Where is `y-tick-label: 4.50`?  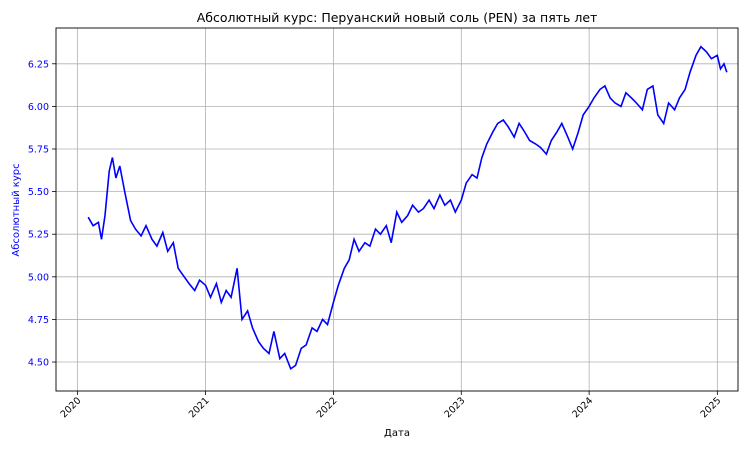 y-tick-label: 4.50 is located at coordinates (38, 363).